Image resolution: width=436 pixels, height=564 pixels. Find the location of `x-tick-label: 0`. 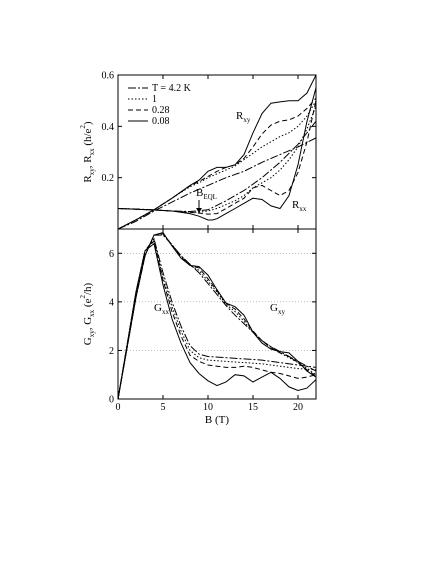

x-tick-label: 0 is located at coordinates (118, 407).